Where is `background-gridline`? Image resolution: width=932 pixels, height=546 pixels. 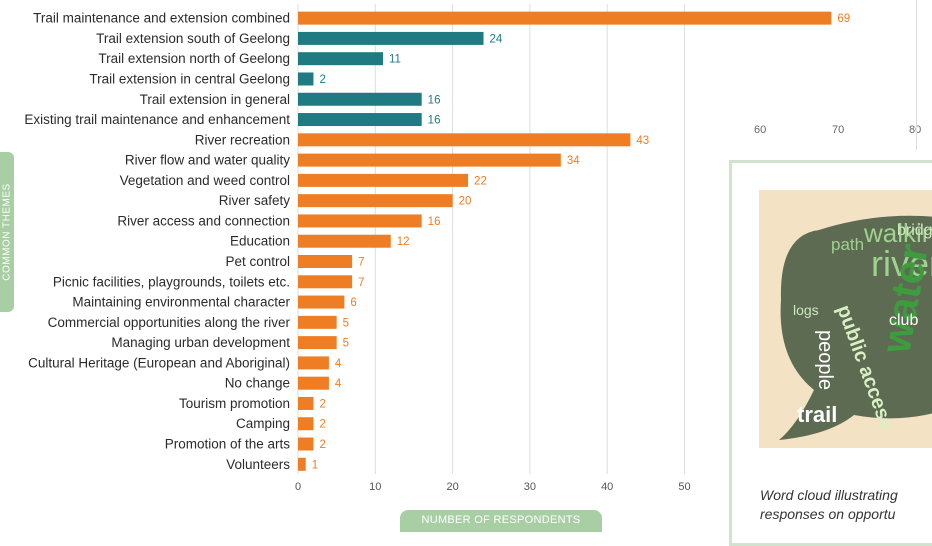 background-gridline is located at coordinates (916, 75).